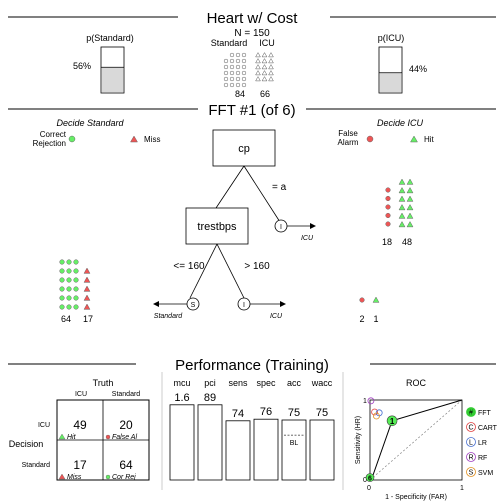 The height and width of the screenshot is (504, 504). What do you see at coordinates (266, 449) in the screenshot?
I see `bar-spec` at bounding box center [266, 449].